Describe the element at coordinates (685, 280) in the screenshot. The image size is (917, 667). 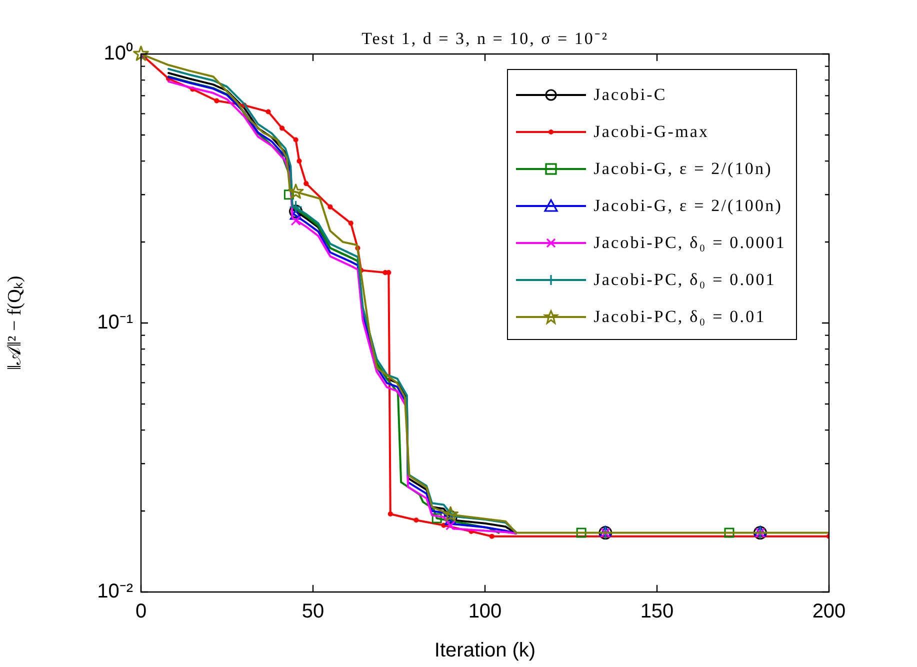
I see `legend-label: Jacobi-PC, δ₀ = 0.001` at that location.